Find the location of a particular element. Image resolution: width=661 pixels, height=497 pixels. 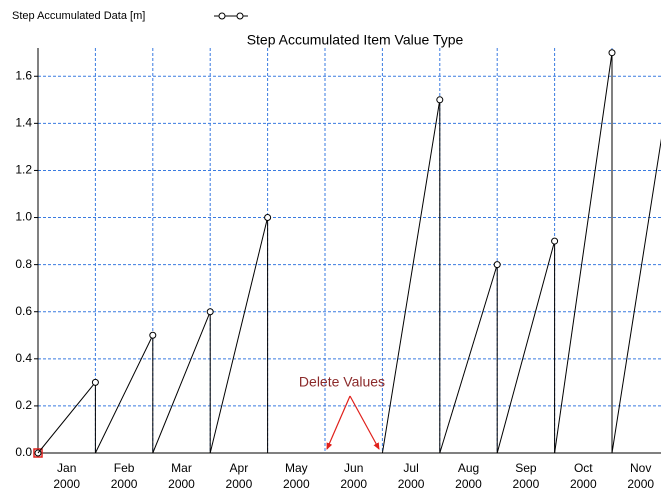

y-tick-label: 0.2 is located at coordinates (23, 405).